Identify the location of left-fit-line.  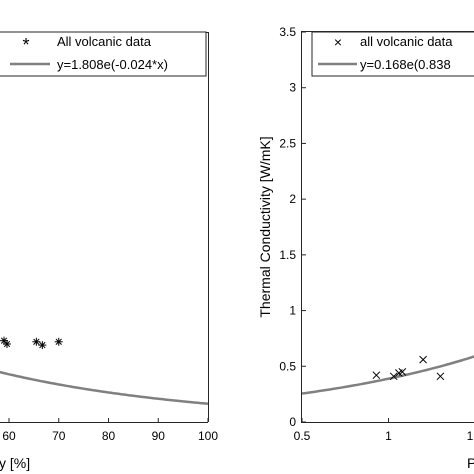
(104, 387).